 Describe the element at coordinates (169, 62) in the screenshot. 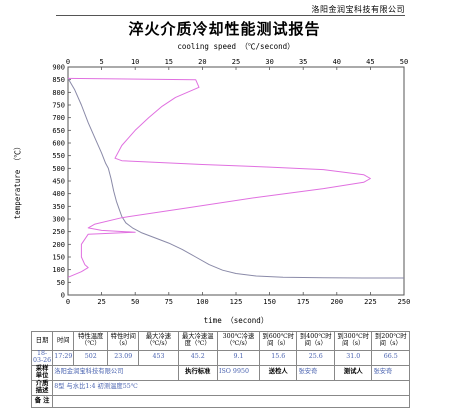

I see `top-tick-label: 15` at that location.